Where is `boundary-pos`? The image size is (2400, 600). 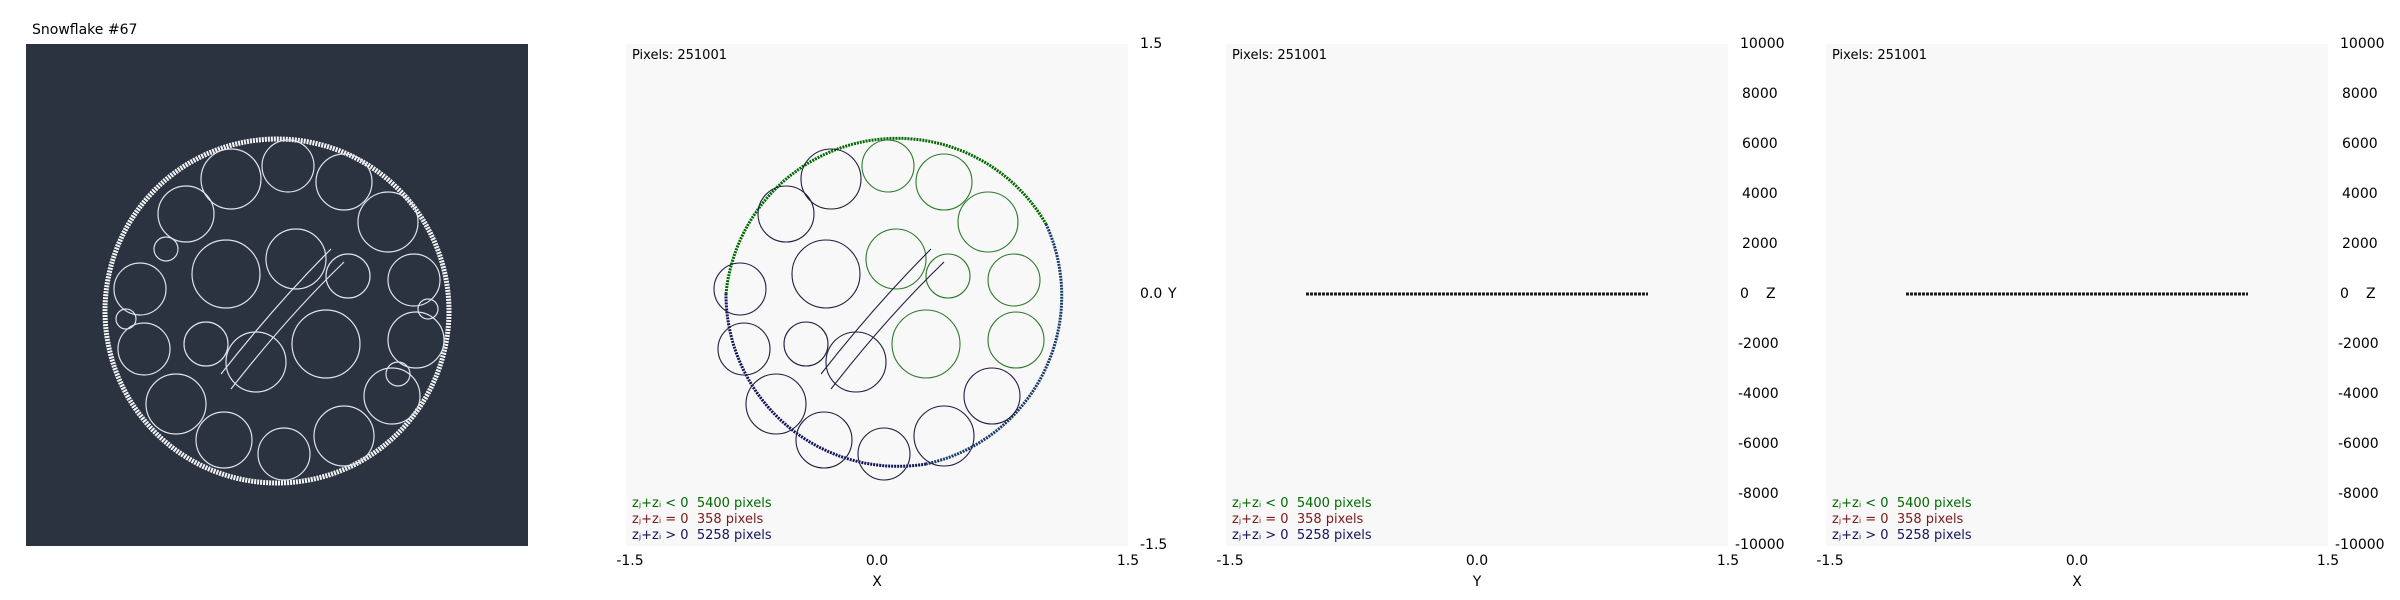
boundary-pos is located at coordinates (825, 380).